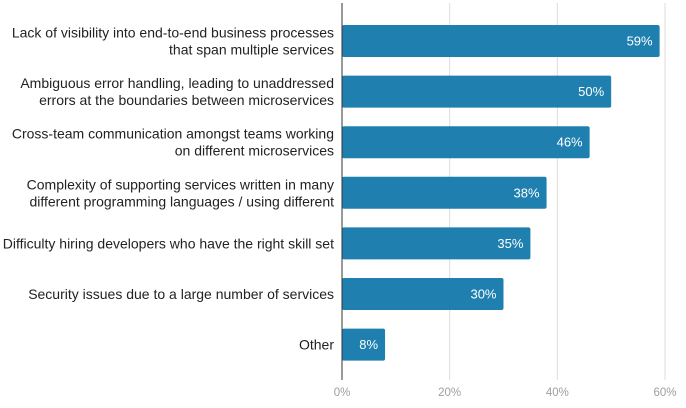 This screenshot has height=408, width=686. Describe the element at coordinates (449, 393) in the screenshot. I see `x-tick-label: 20%` at that location.